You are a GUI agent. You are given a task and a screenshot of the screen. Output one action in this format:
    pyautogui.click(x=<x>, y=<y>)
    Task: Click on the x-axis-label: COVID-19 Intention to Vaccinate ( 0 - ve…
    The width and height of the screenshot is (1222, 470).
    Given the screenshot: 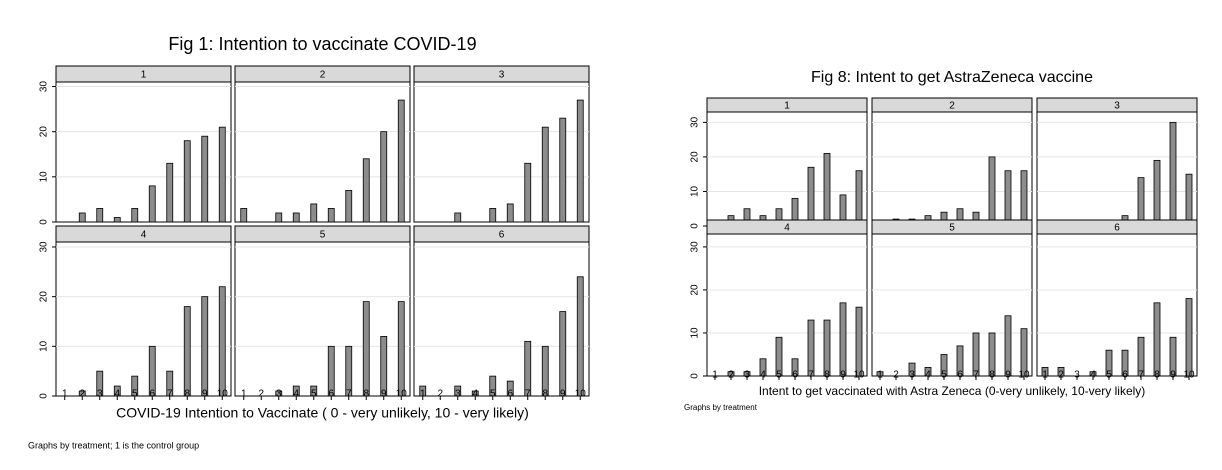 What is the action you would take?
    pyautogui.click(x=322, y=413)
    